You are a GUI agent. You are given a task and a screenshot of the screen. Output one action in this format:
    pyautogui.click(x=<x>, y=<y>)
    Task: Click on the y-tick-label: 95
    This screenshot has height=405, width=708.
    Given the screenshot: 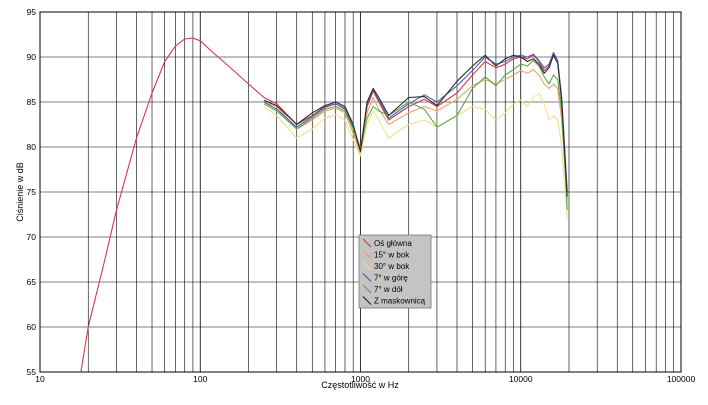 What is the action you would take?
    pyautogui.click(x=32, y=12)
    